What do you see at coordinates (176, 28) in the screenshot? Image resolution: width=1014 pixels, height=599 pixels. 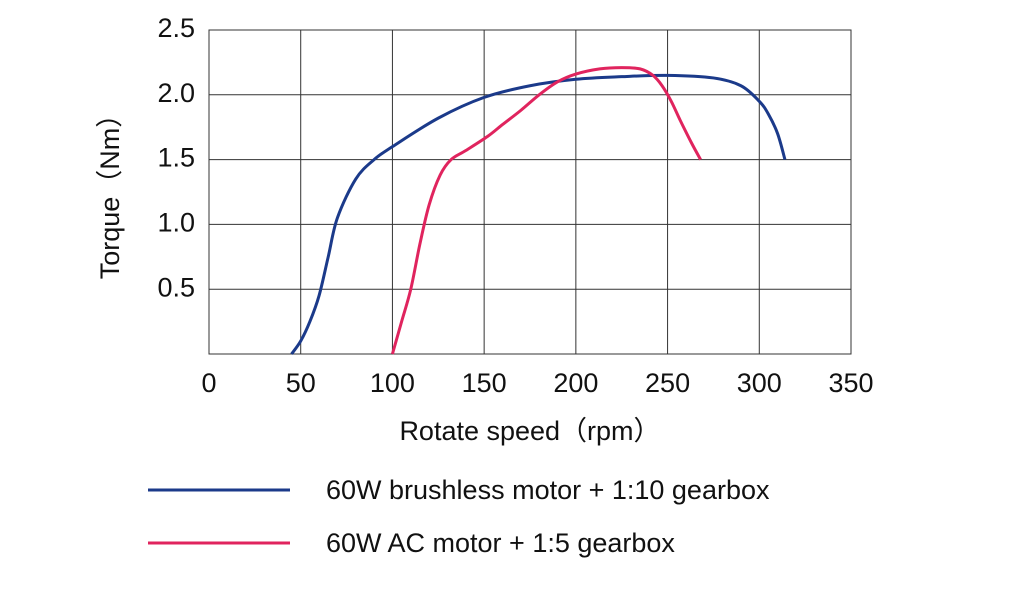 I see `y-tick-label: 2.5` at bounding box center [176, 28].